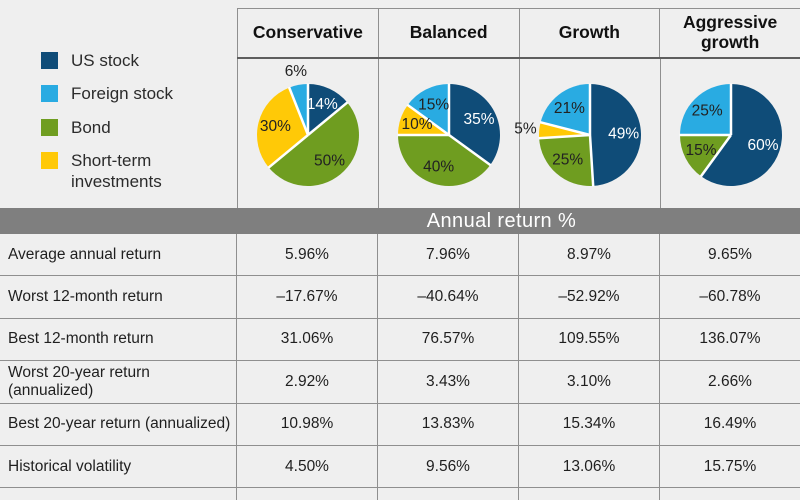 Image resolution: width=800 pixels, height=500 pixels. What do you see at coordinates (730, 424) in the screenshot?
I see `cell-value-aggressive-growth: 16.49%` at bounding box center [730, 424].